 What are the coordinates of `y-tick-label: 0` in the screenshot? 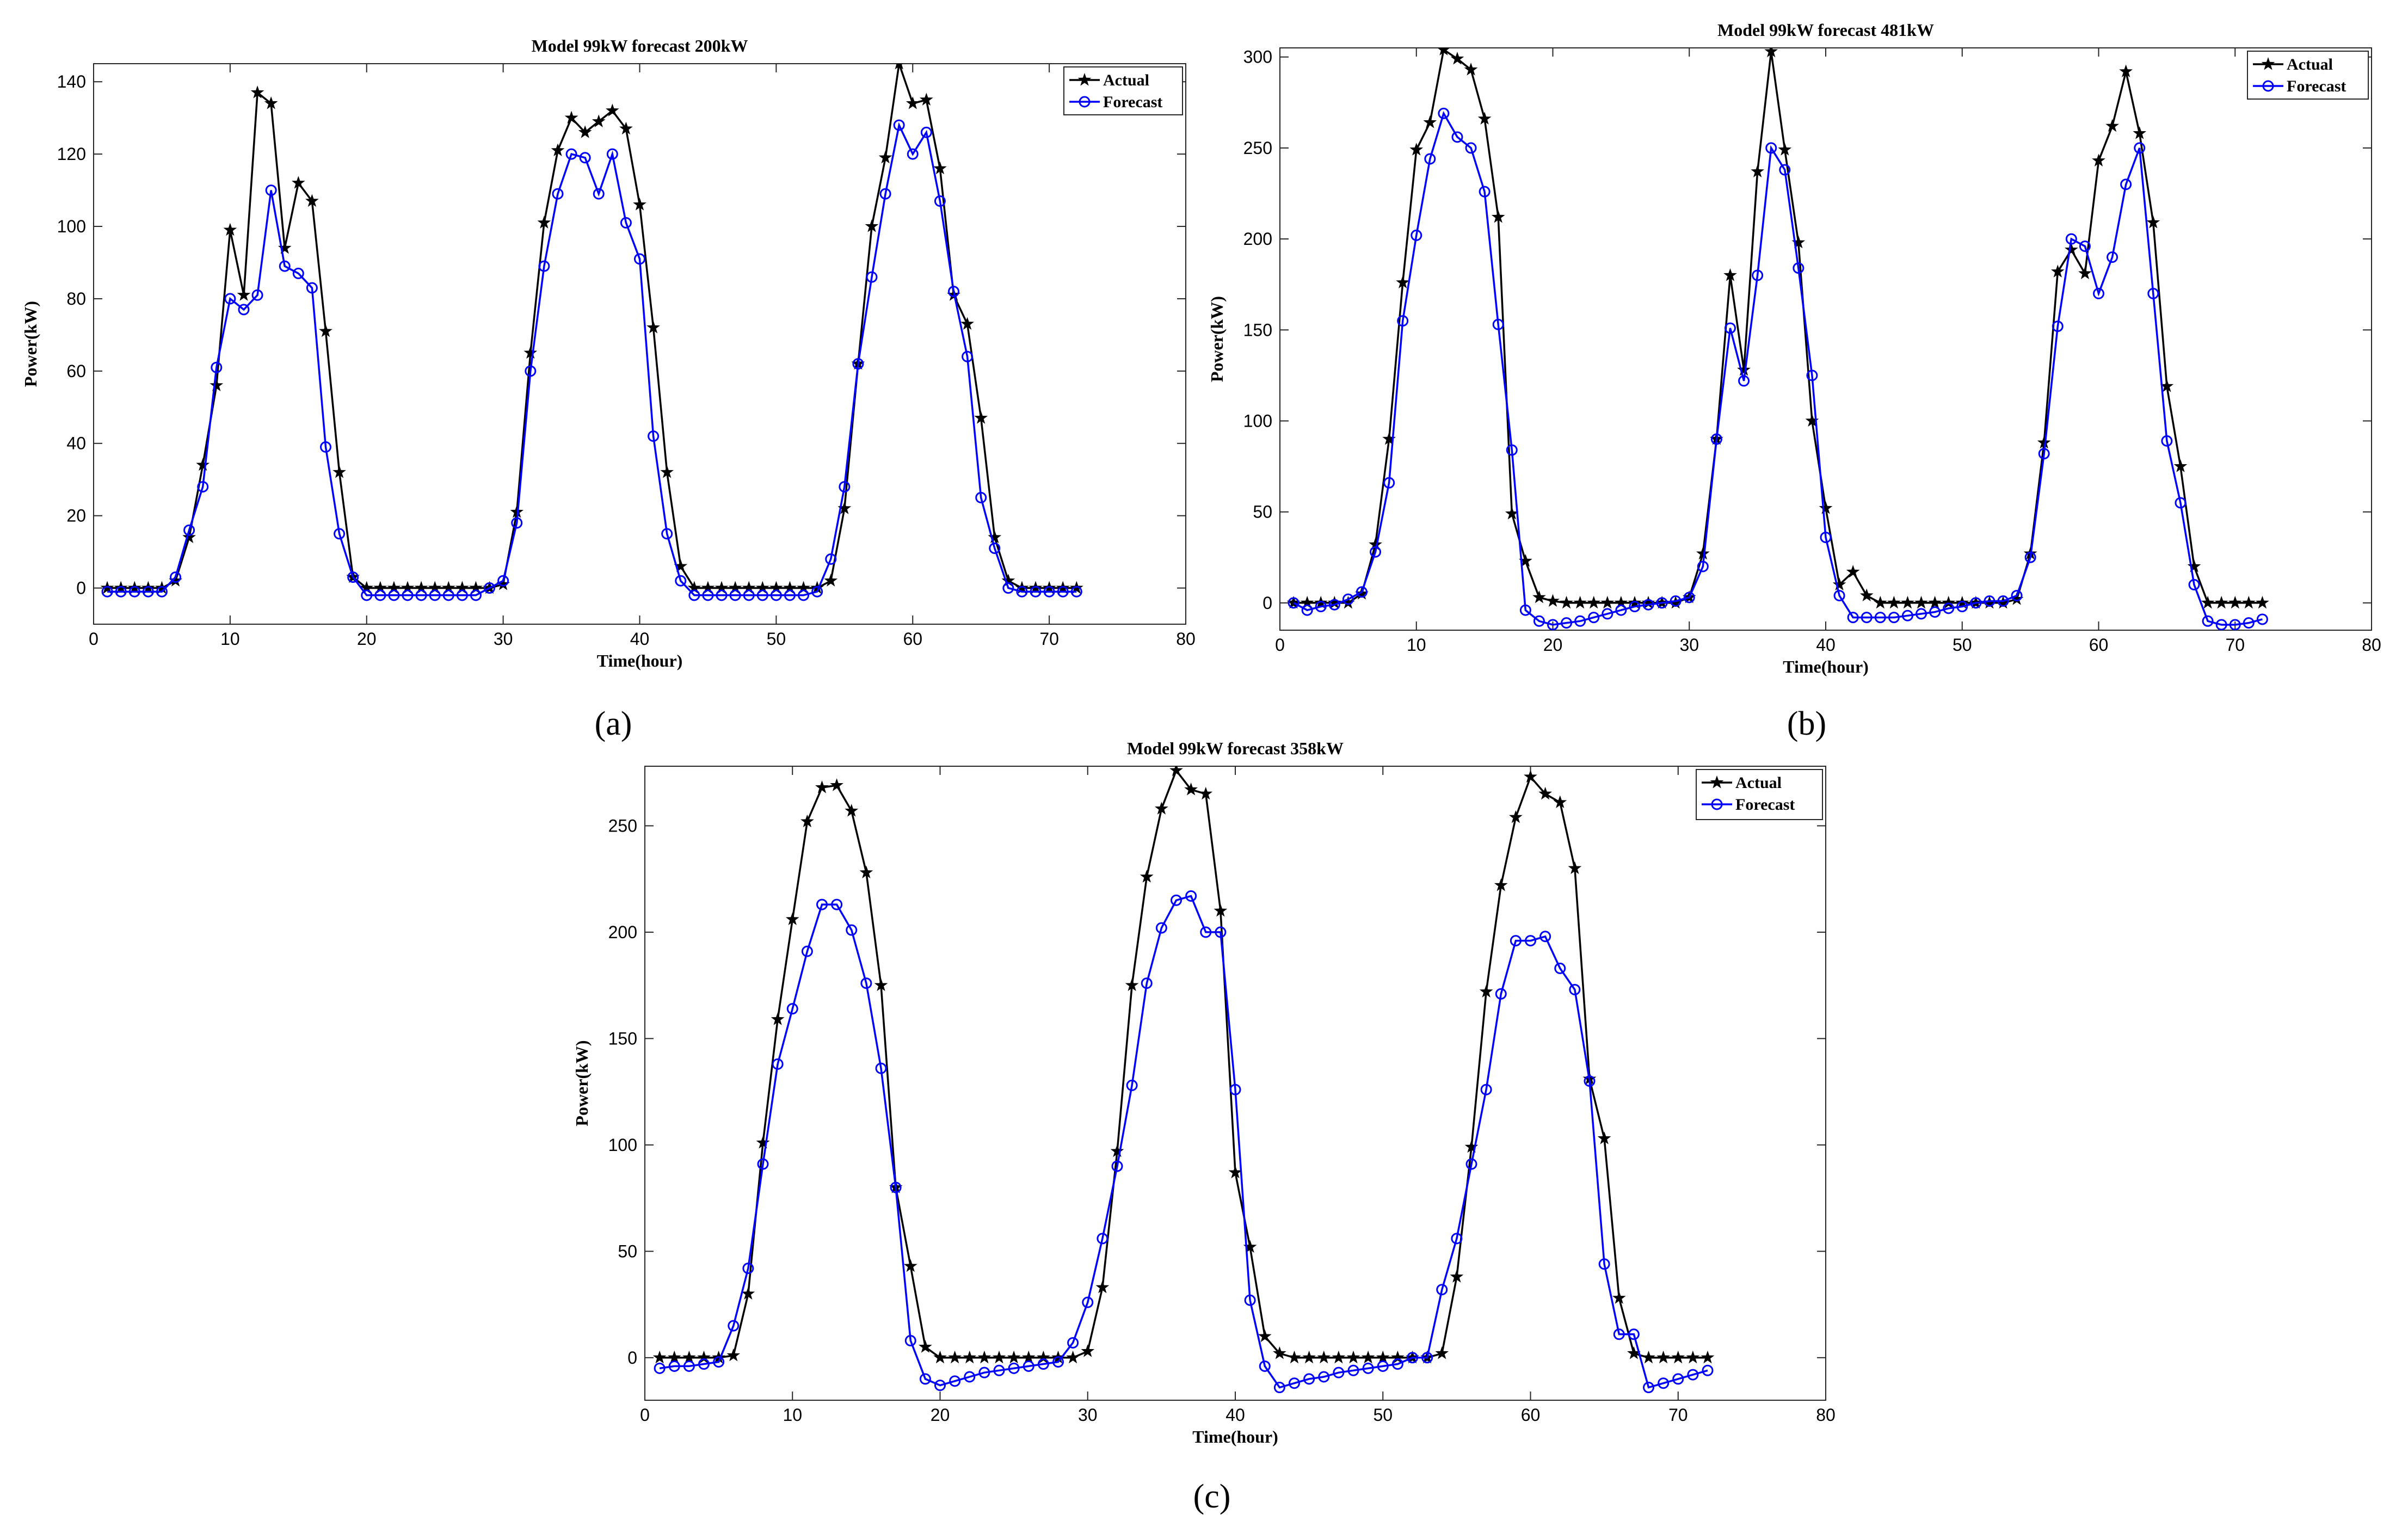 It's located at (81, 588).